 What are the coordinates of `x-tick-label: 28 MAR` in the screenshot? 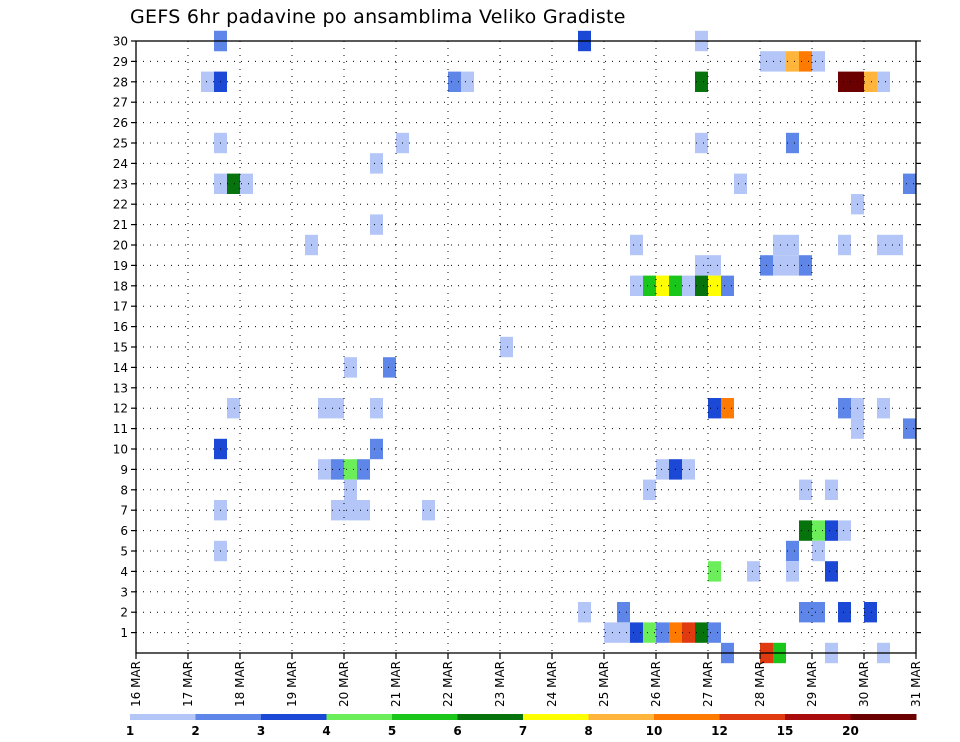 It's located at (760, 684).